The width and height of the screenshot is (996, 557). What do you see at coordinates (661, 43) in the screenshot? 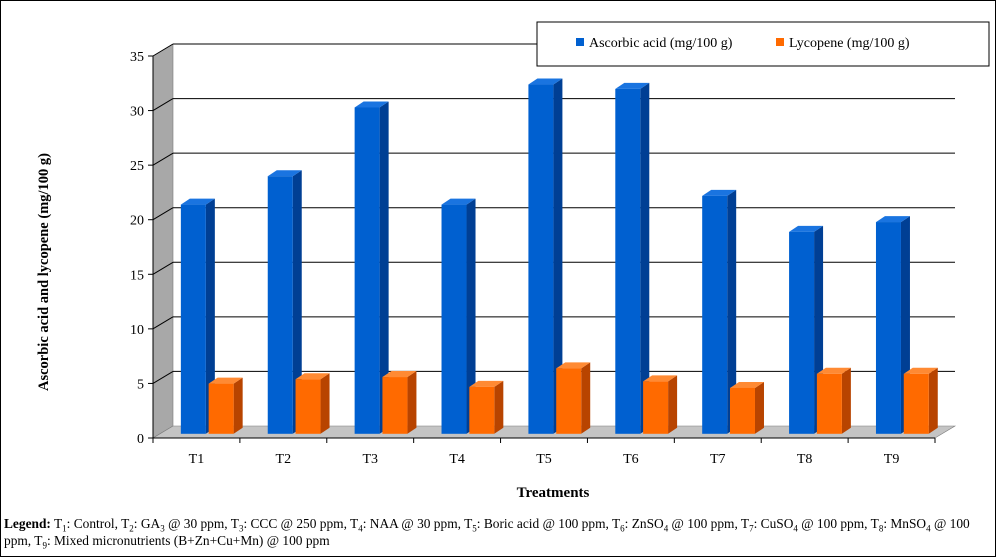
I see `legend-entry: Ascorbic acid (mg/100 g)` at bounding box center [661, 43].